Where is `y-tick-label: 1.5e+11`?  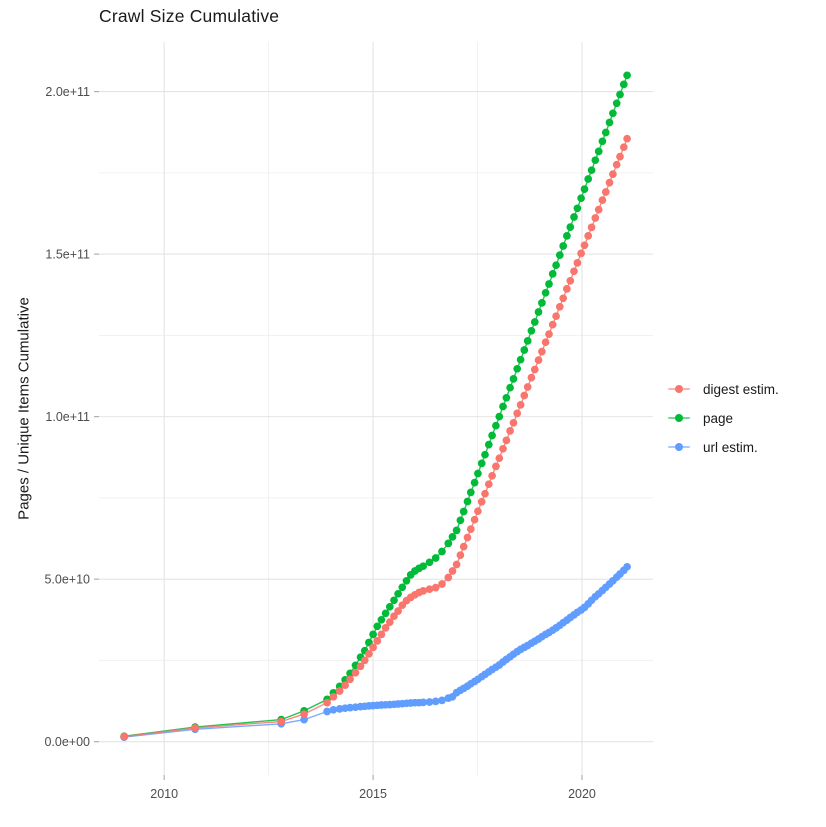
y-tick-label: 1.5e+11 is located at coordinates (67, 255).